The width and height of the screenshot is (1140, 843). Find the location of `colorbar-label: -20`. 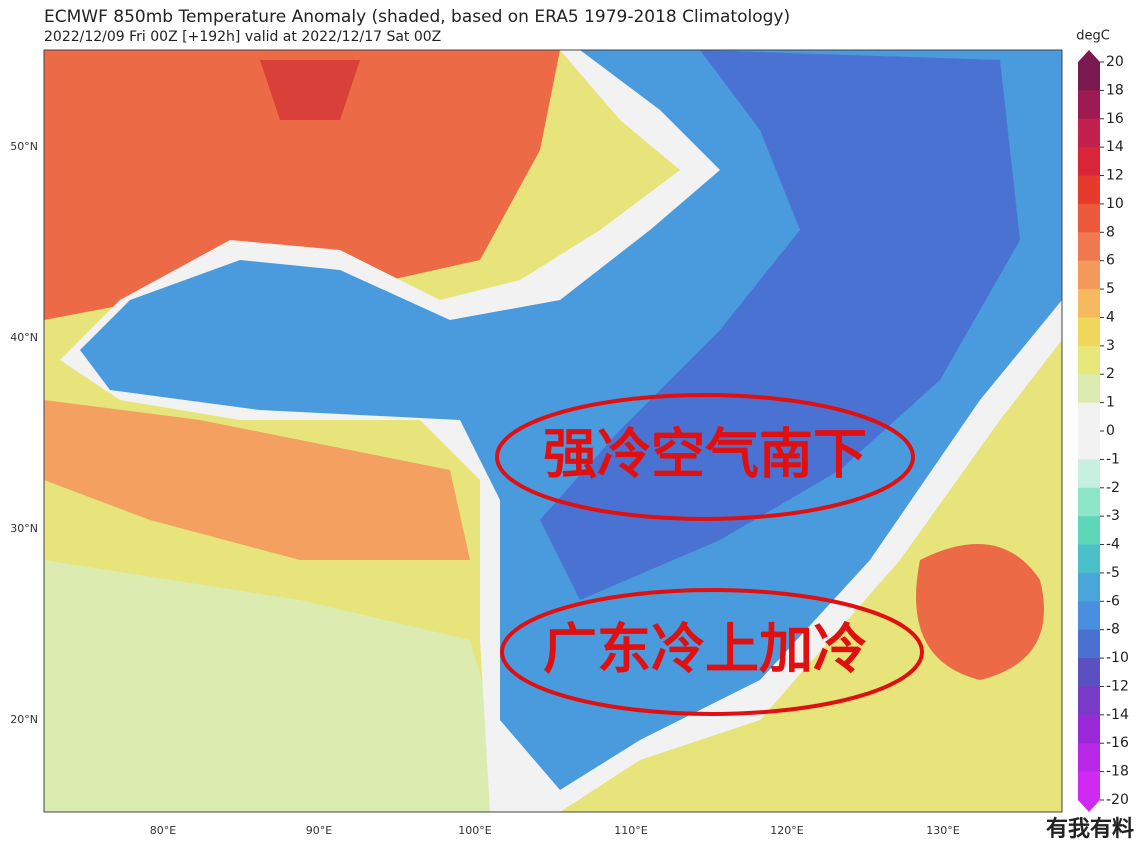

colorbar-label: -20 is located at coordinates (1117, 800).